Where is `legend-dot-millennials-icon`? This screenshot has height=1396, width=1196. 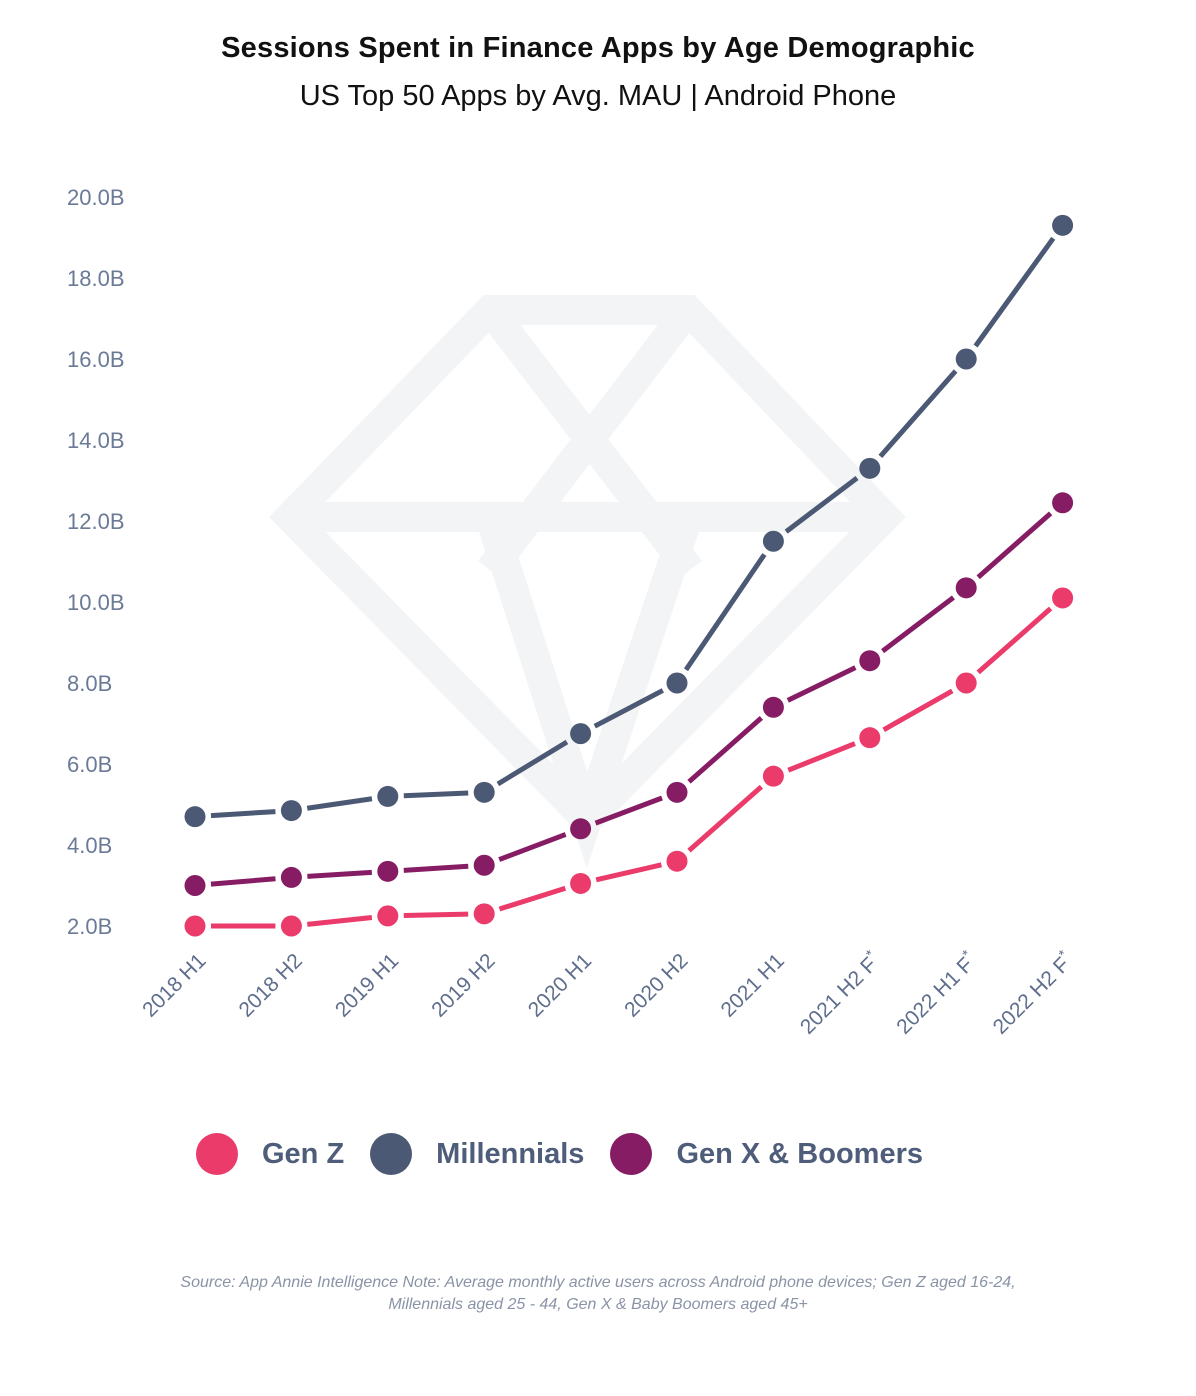
legend-dot-millennials-icon is located at coordinates (391, 1154).